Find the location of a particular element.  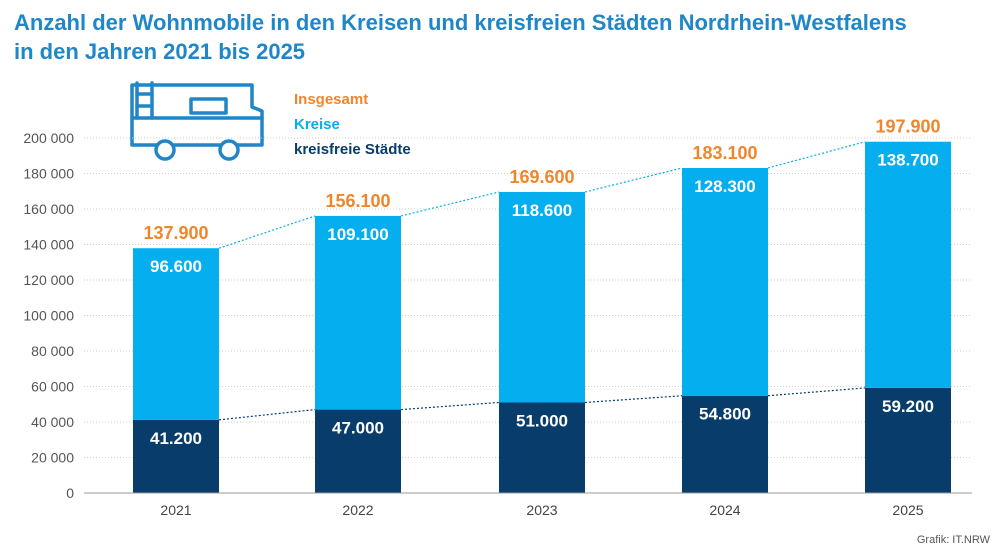

camper-van-icon is located at coordinates (197, 121).